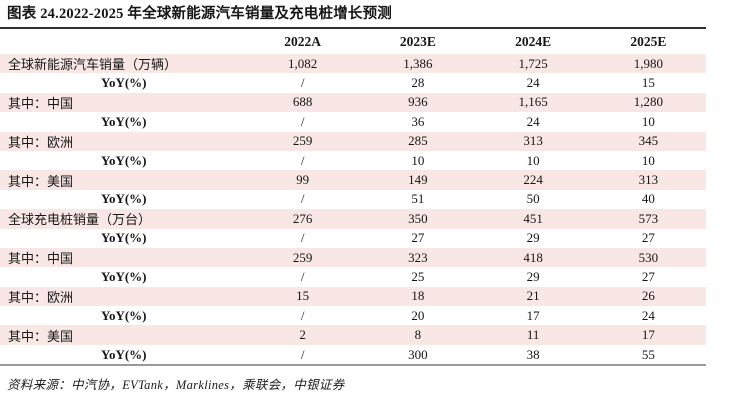 This screenshot has width=729, height=401. I want to click on table-row: YoY(%) / 36 24 10, so click(353, 121).